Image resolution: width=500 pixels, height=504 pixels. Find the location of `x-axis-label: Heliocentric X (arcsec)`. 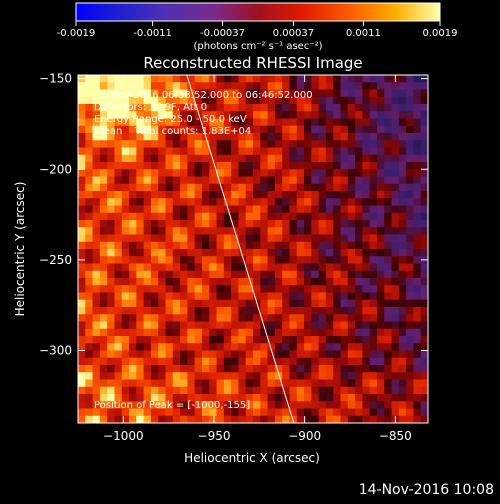

x-axis-label: Heliocentric X (arcsec) is located at coordinates (252, 458).